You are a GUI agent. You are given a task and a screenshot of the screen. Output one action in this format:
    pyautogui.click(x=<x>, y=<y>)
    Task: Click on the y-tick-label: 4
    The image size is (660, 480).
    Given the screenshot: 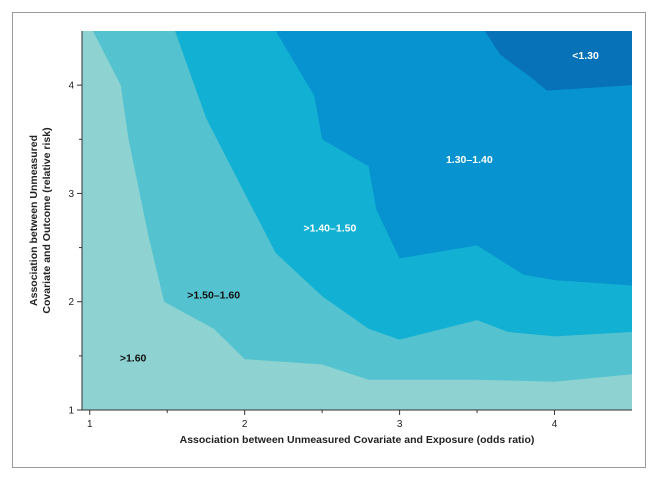 What is the action you would take?
    pyautogui.click(x=71, y=86)
    